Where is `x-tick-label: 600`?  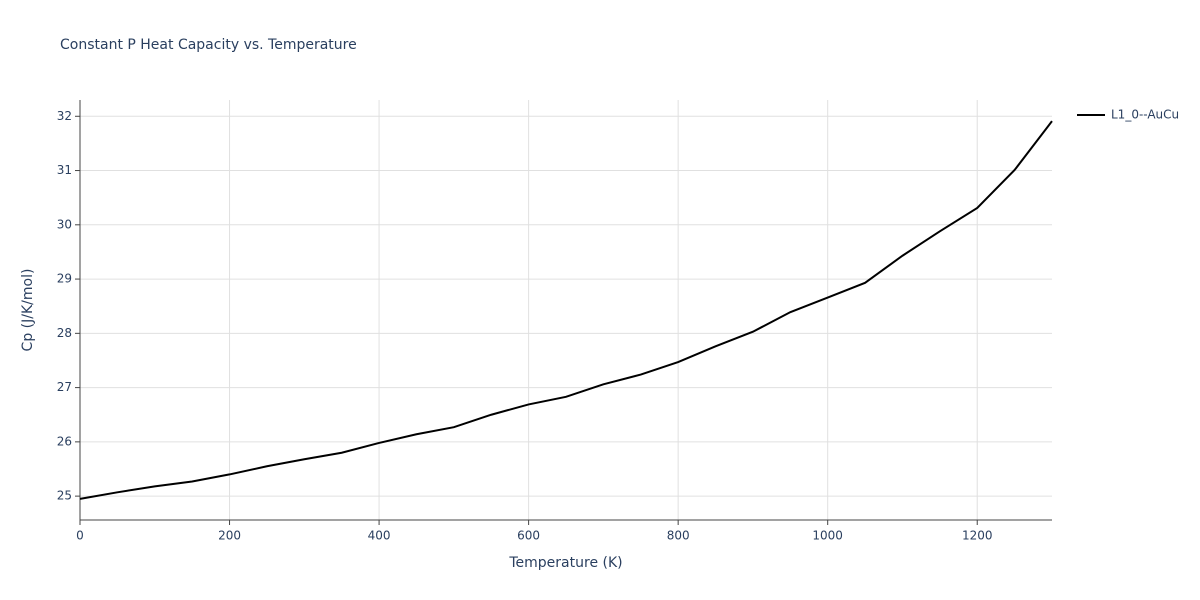
x-tick-label: 600 is located at coordinates (528, 536).